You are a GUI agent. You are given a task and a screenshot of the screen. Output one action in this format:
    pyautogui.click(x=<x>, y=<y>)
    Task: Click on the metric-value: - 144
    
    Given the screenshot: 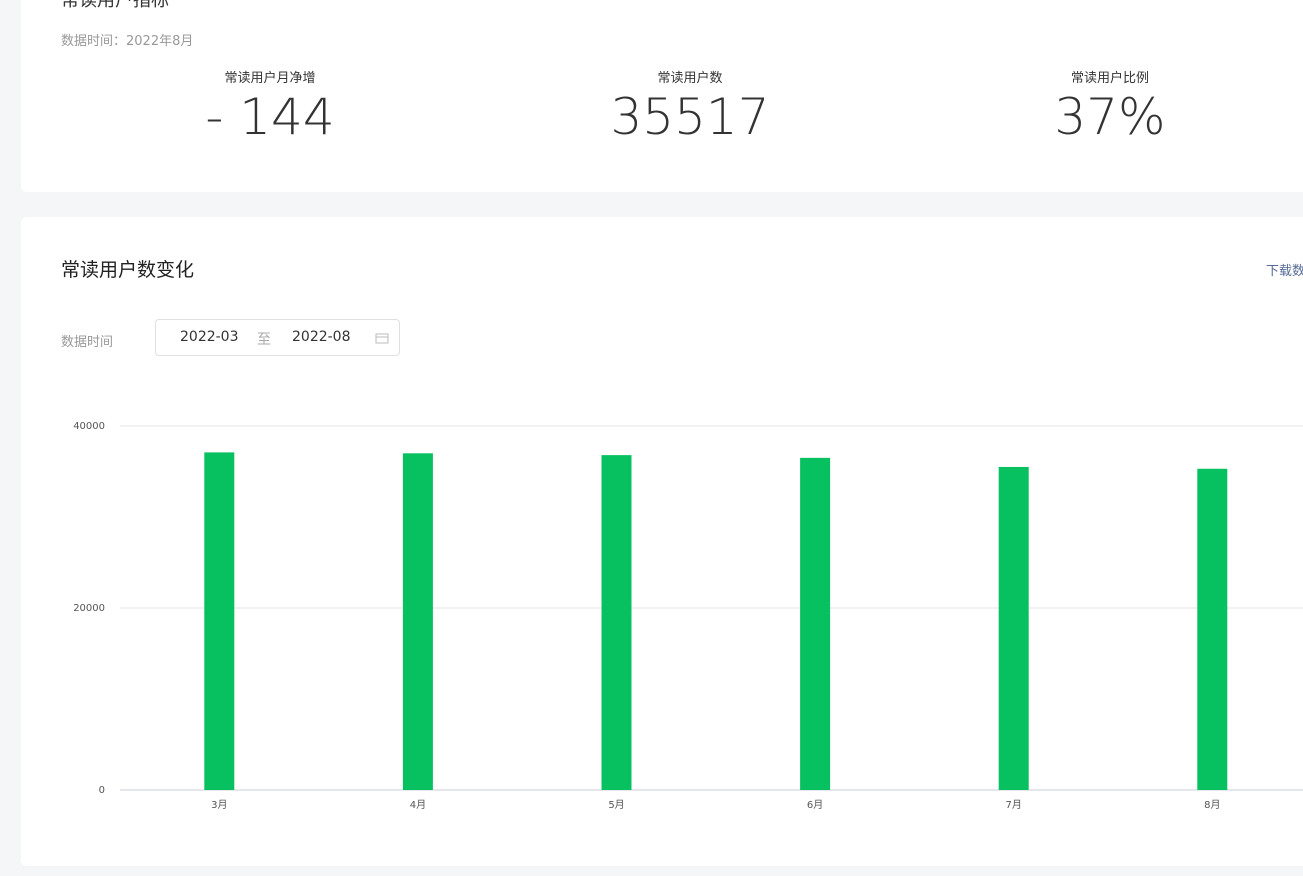 What is the action you would take?
    pyautogui.click(x=270, y=117)
    